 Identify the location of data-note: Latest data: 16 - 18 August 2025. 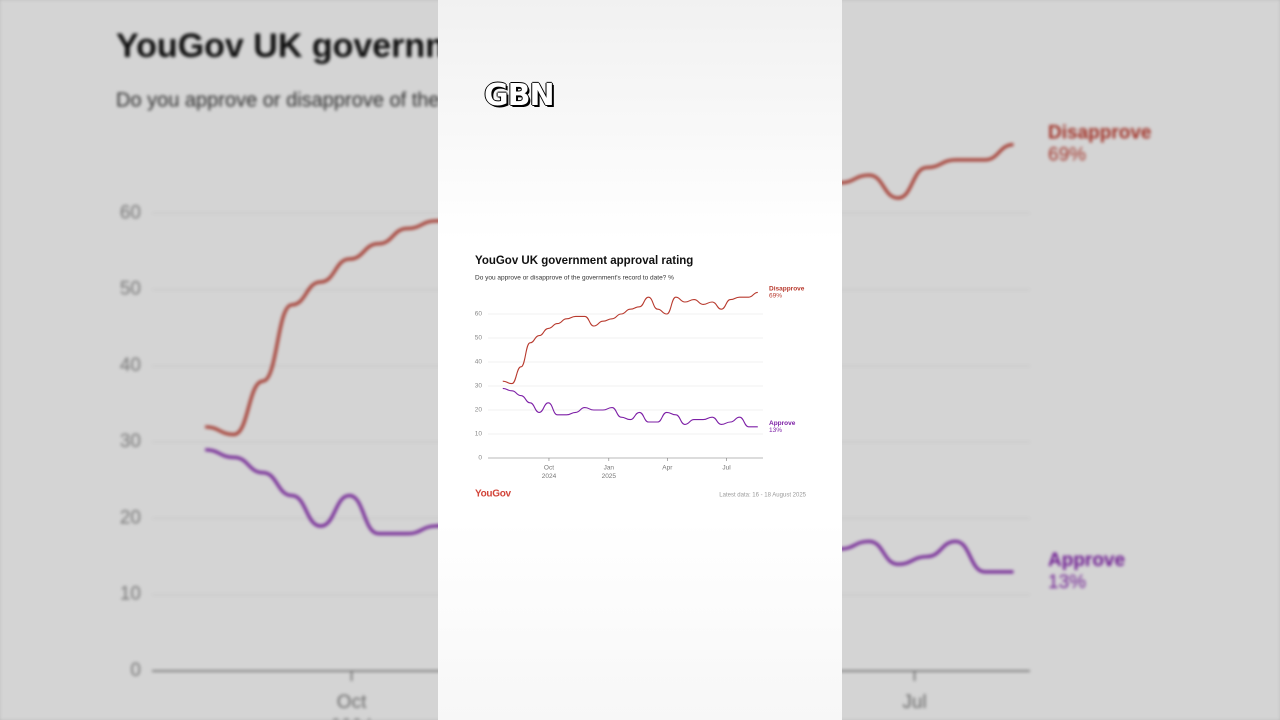
(762, 496).